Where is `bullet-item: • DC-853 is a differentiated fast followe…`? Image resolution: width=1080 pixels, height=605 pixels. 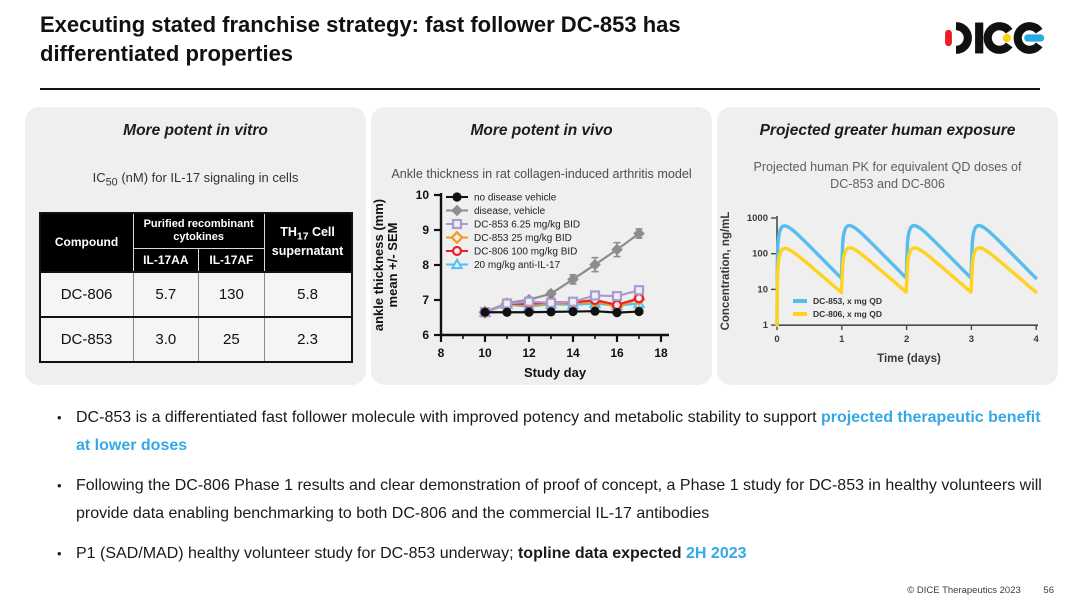
bullet-item: • DC-853 is a differentiated fast followe… is located at coordinates (549, 431).